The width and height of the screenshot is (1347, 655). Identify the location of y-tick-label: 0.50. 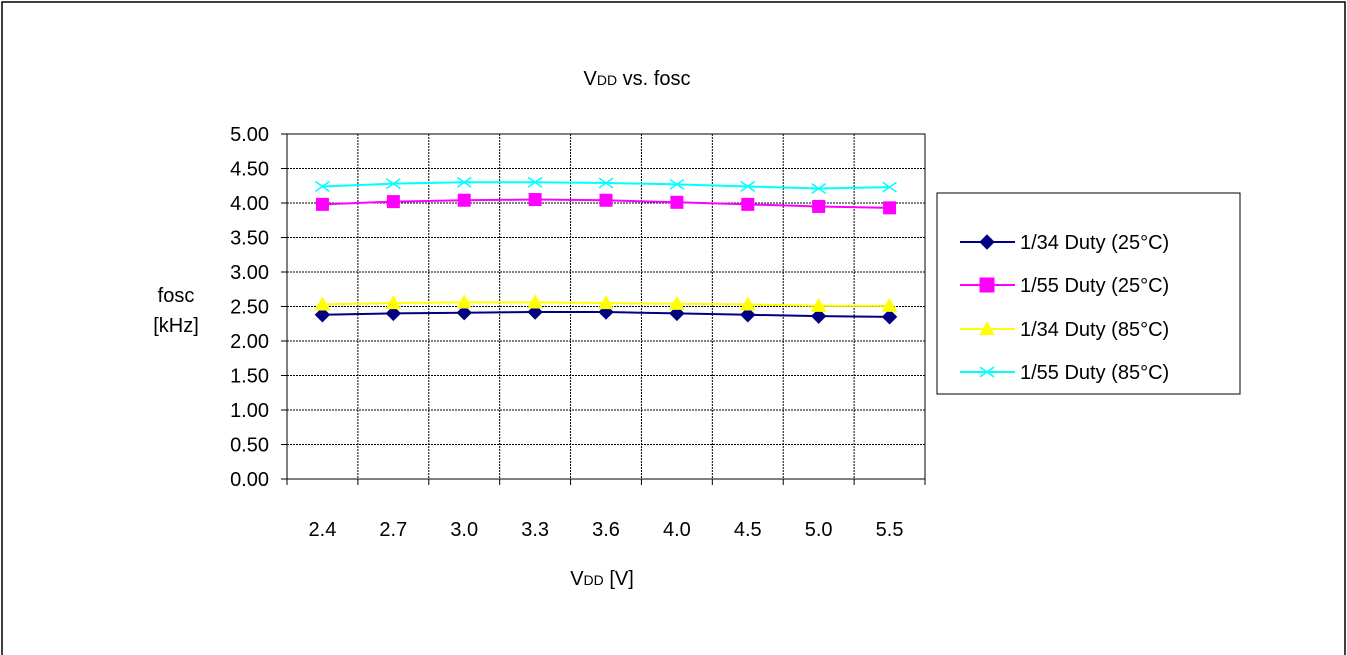
(249, 446).